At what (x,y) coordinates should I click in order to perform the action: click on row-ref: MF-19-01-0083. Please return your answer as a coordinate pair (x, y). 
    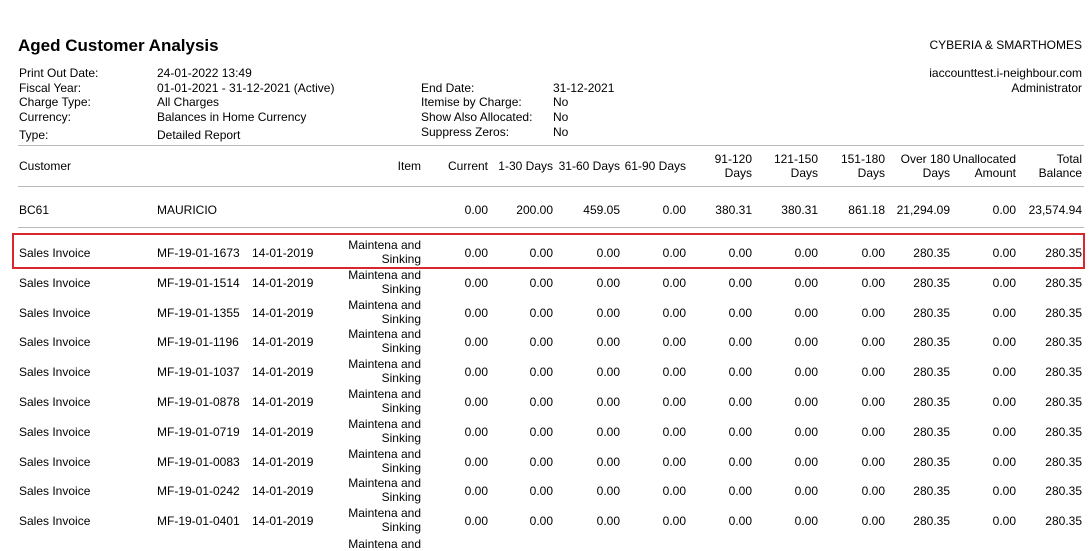
    Looking at the image, I should click on (198, 462).